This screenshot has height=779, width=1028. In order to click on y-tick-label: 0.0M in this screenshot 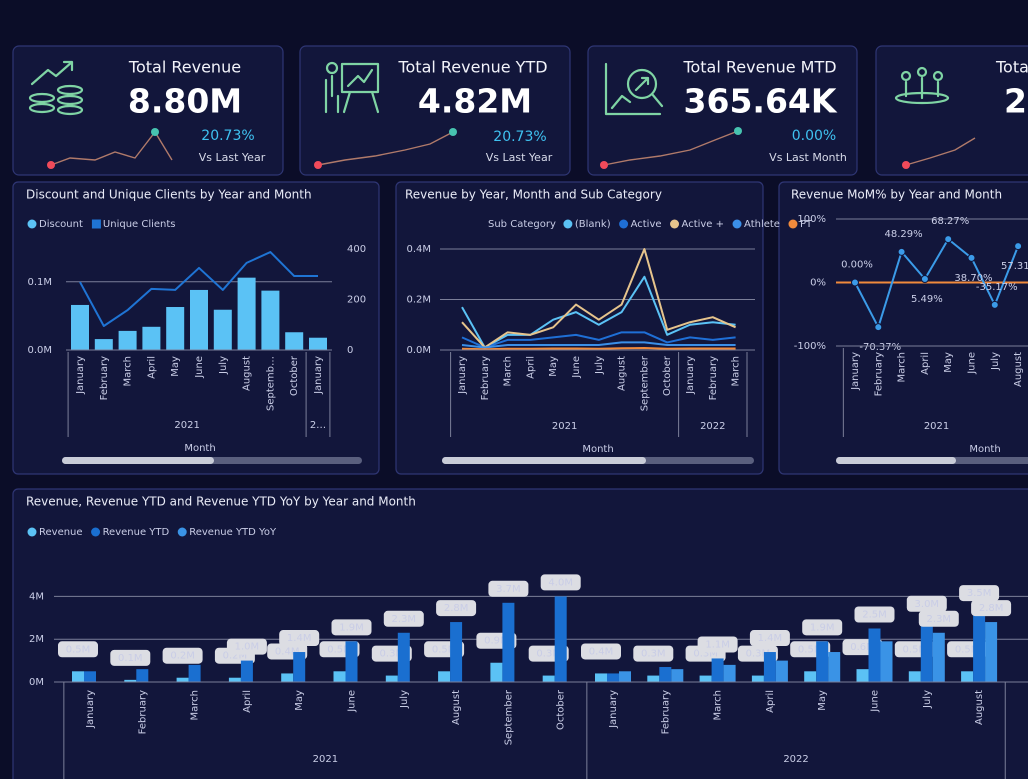, I will do `click(418, 350)`.